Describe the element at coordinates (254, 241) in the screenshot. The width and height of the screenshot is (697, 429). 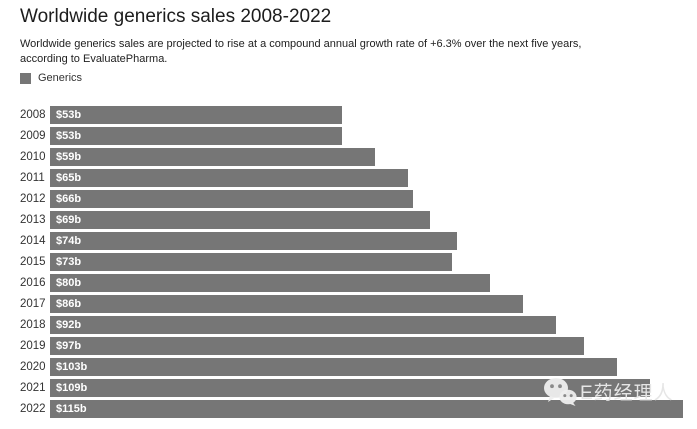
I see `bar-2014: $74b` at that location.